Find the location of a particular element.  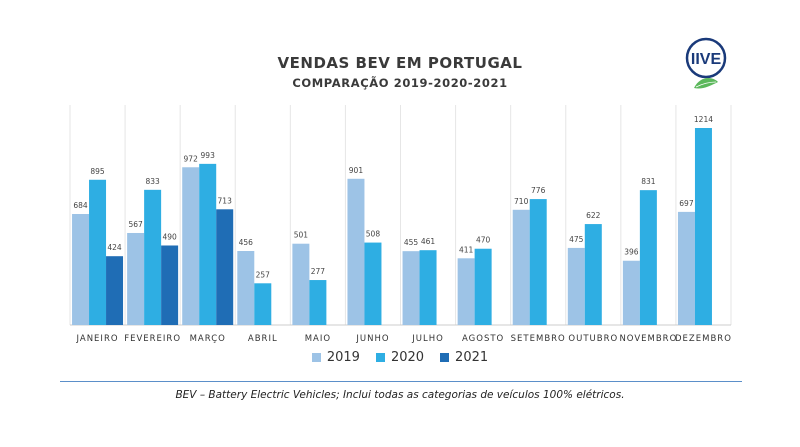

data-label-2021: 424 is located at coordinates (114, 247).